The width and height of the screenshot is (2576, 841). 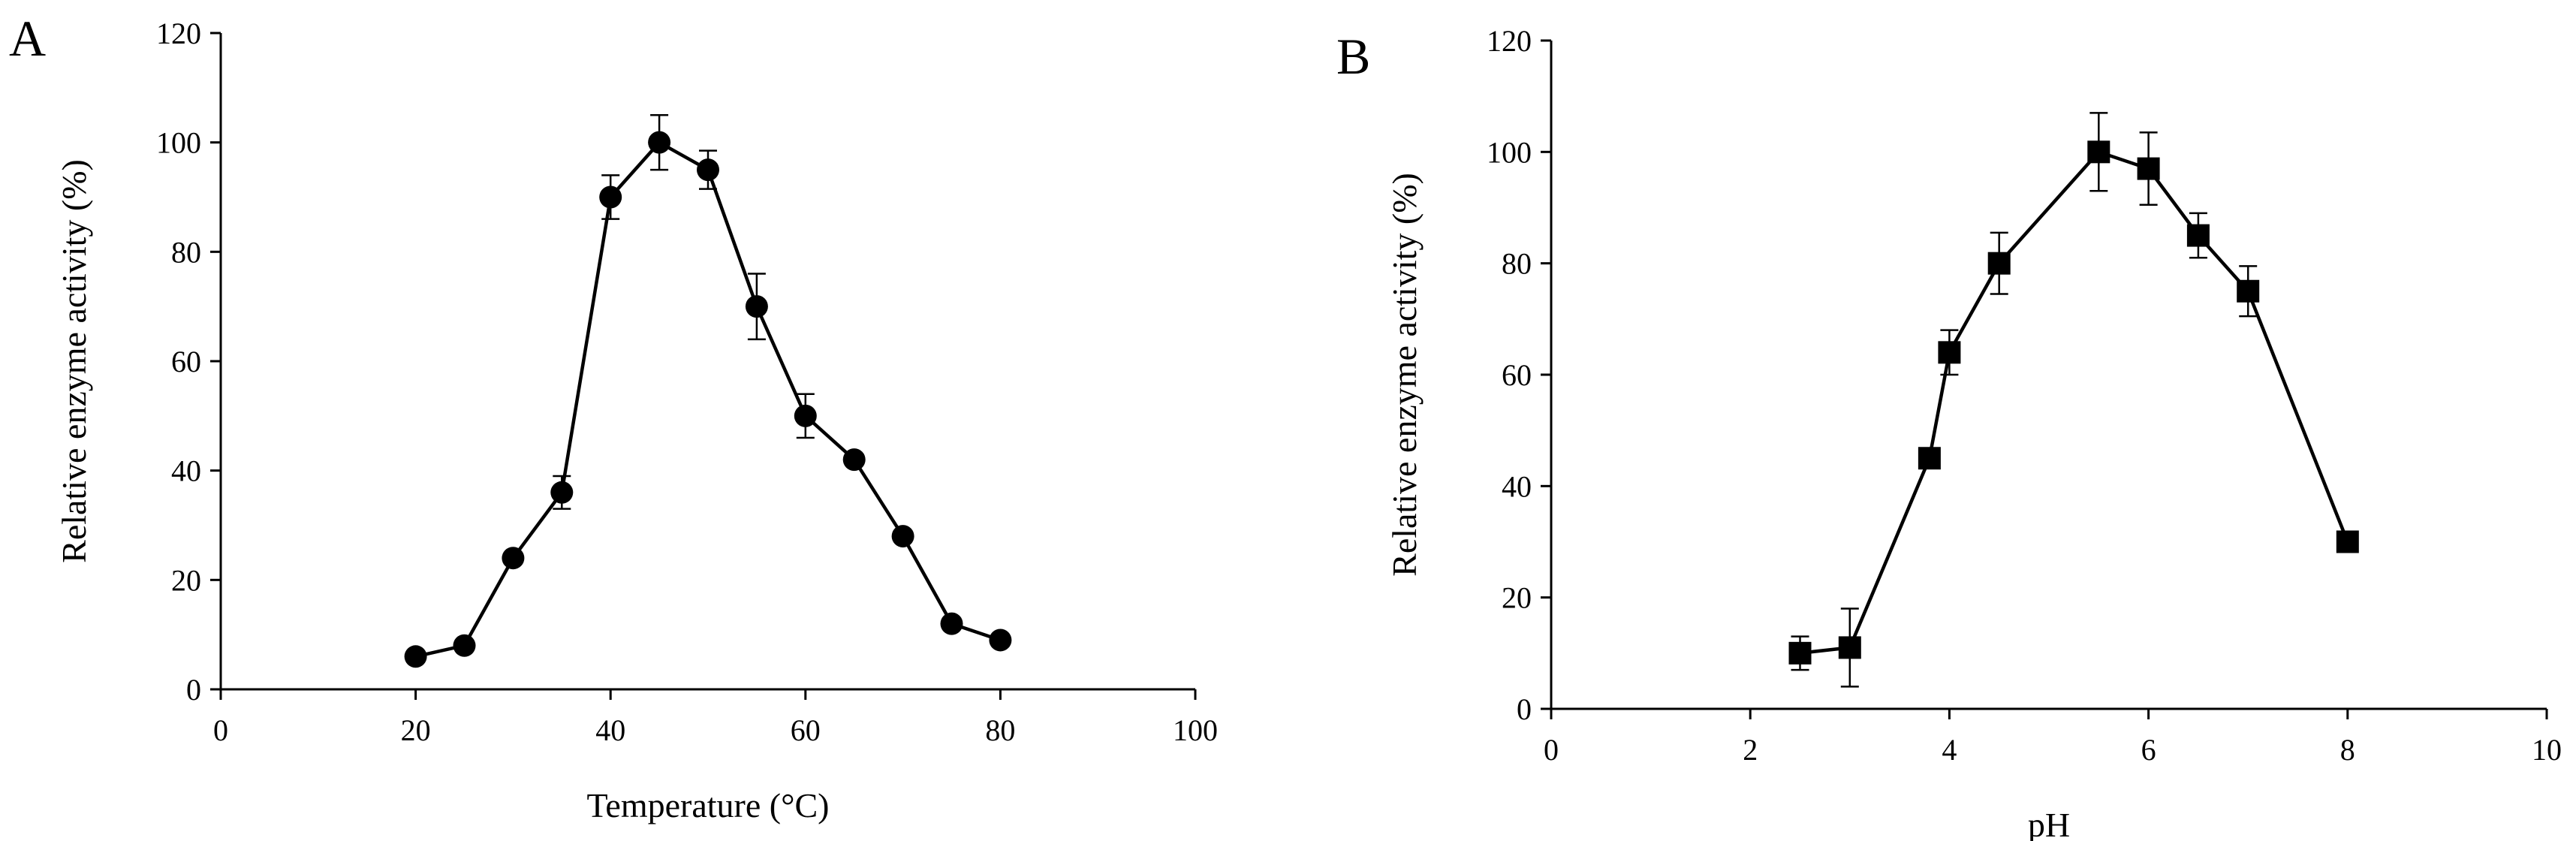 I want to click on x-axis-title: Temperature (°C), so click(x=708, y=805).